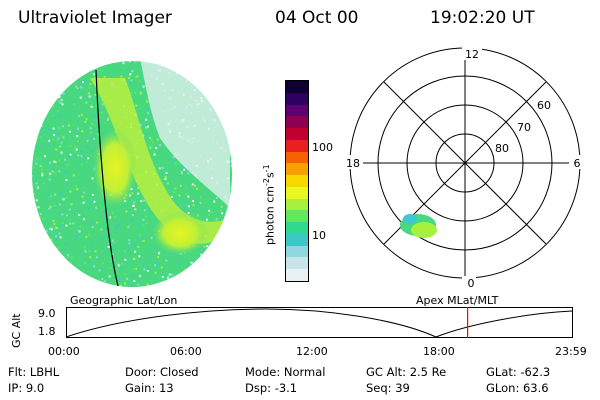 This screenshot has height=400, width=600. What do you see at coordinates (544, 105) in the screenshot?
I see `lat-label-60: 60` at bounding box center [544, 105].